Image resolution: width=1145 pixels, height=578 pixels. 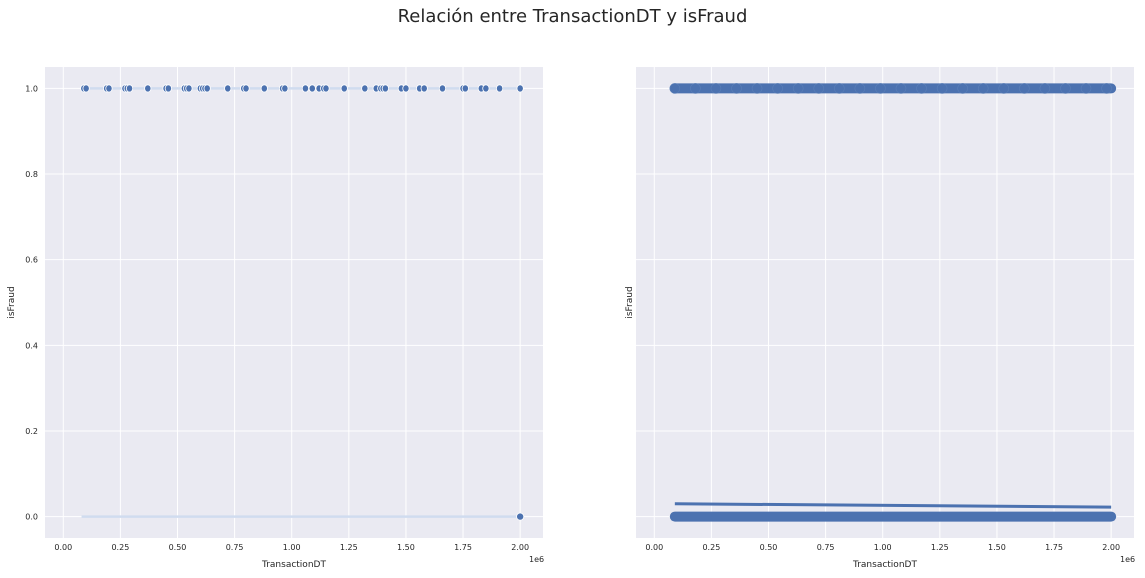 I want to click on regression-line, so click(x=893, y=505).